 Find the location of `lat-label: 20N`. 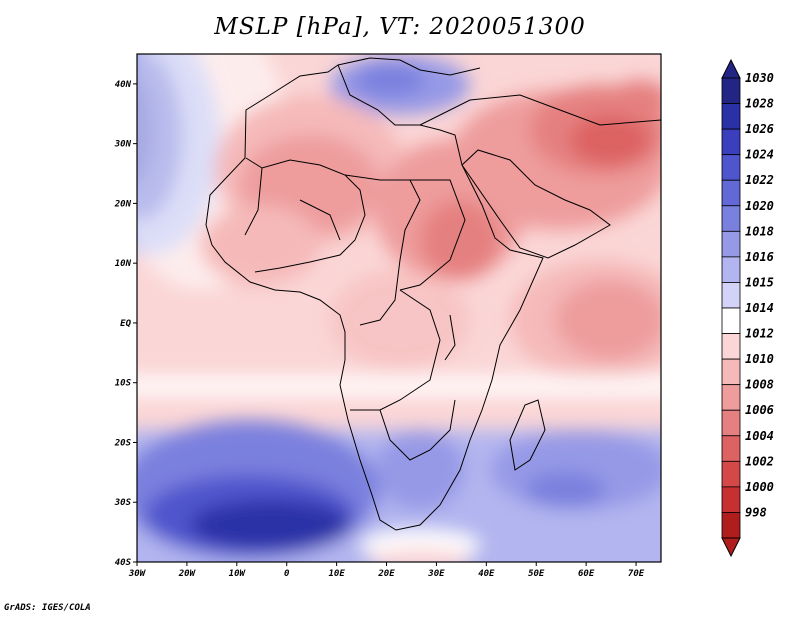

lat-label: 20N is located at coordinates (123, 204).